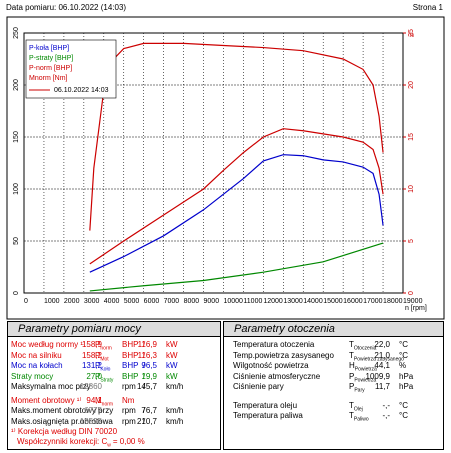  I want to click on x-tick-label: 13000, so click(293, 301).